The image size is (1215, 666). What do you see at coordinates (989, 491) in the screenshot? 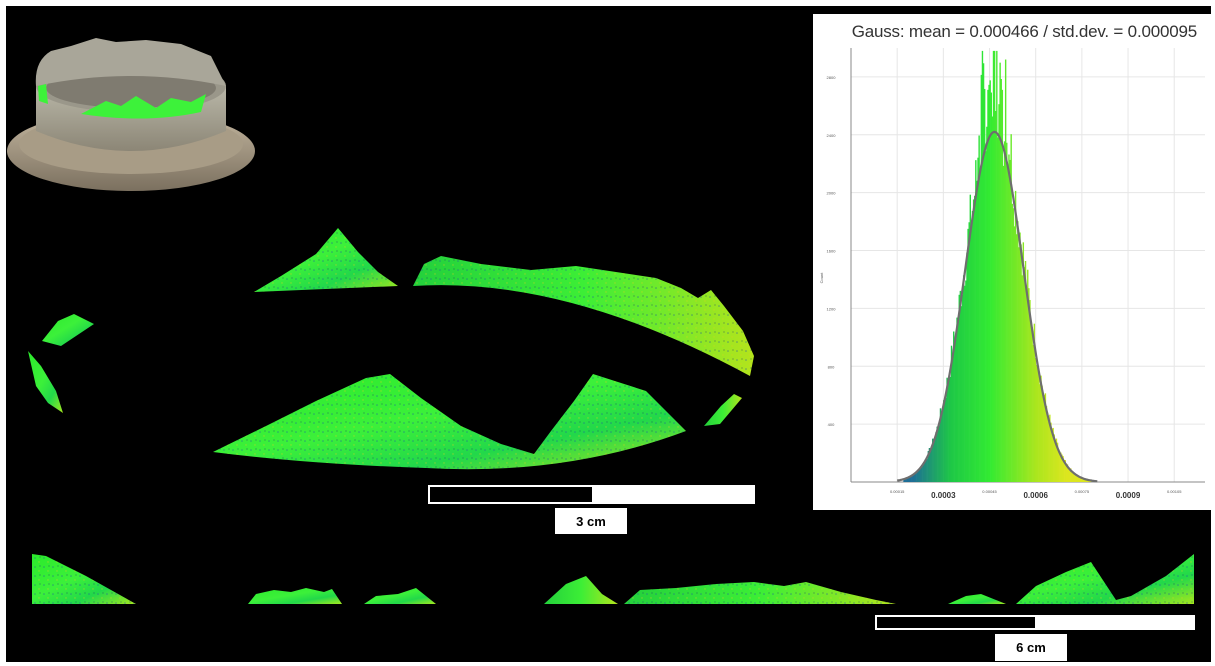
I see `x-tick-label-minor: 0.00045` at bounding box center [989, 491].